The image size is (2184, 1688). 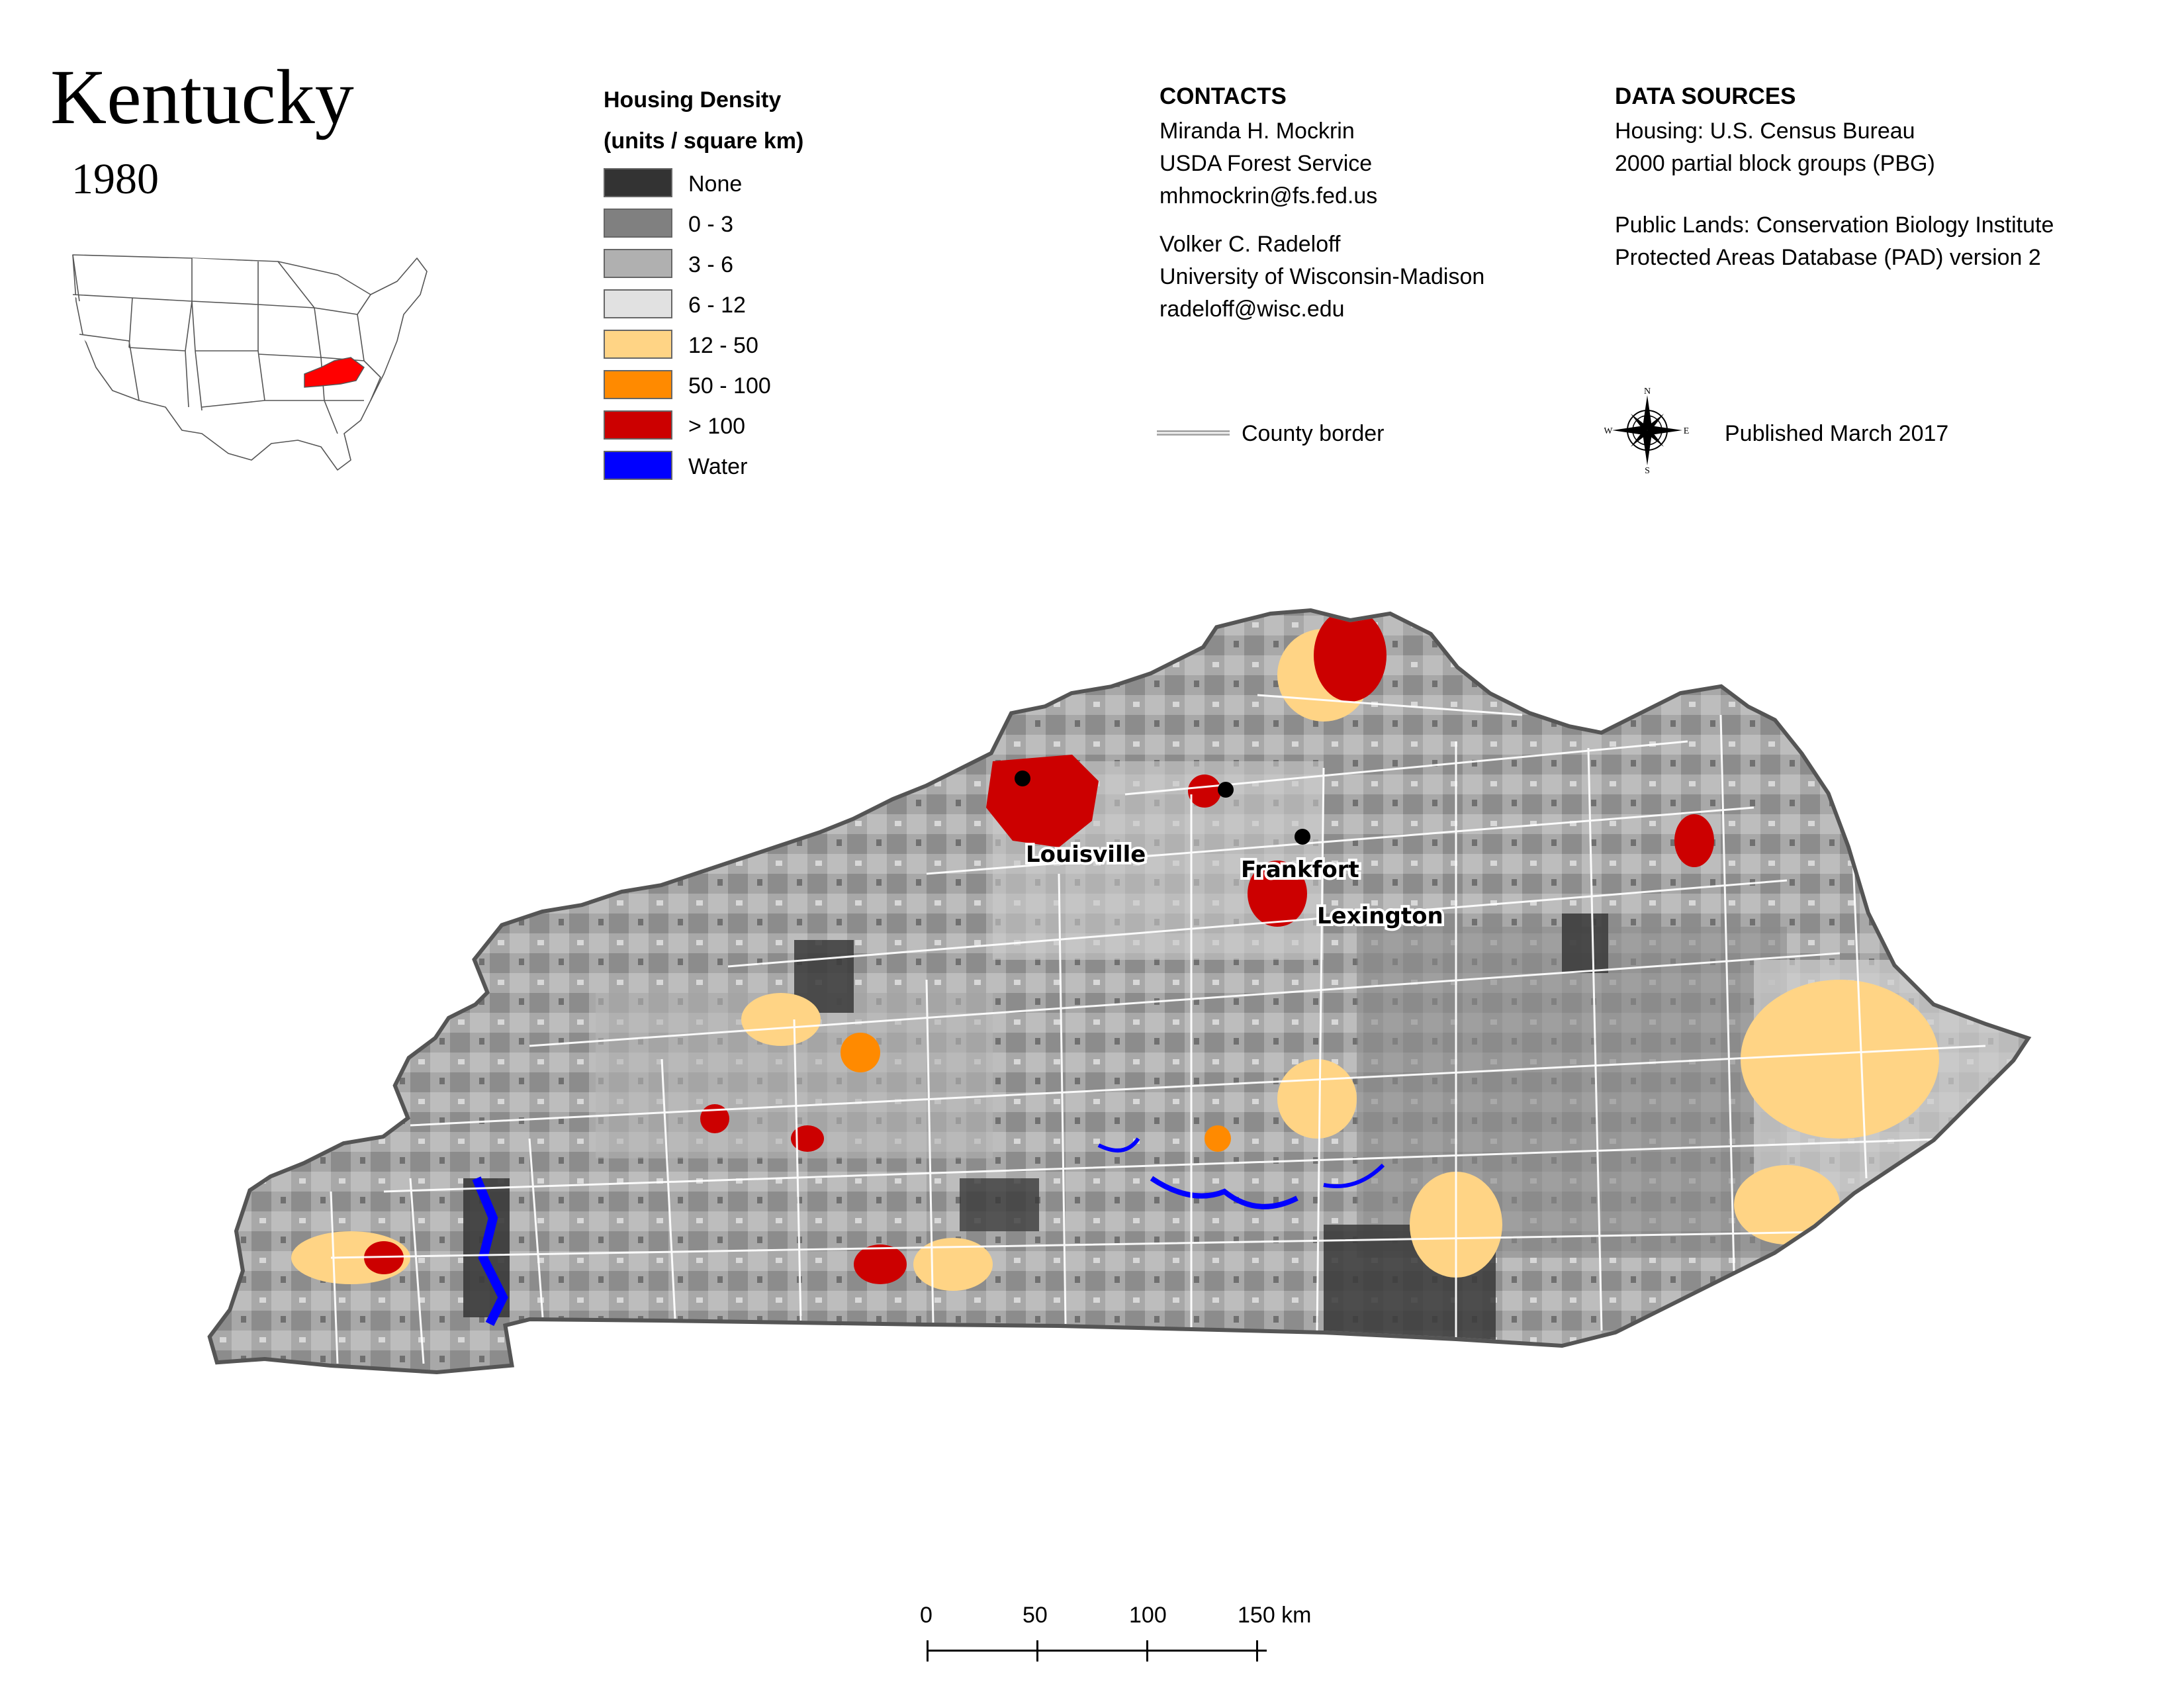 What do you see at coordinates (1250, 244) in the screenshot?
I see `contact2-name: Volker C. Radeloff` at bounding box center [1250, 244].